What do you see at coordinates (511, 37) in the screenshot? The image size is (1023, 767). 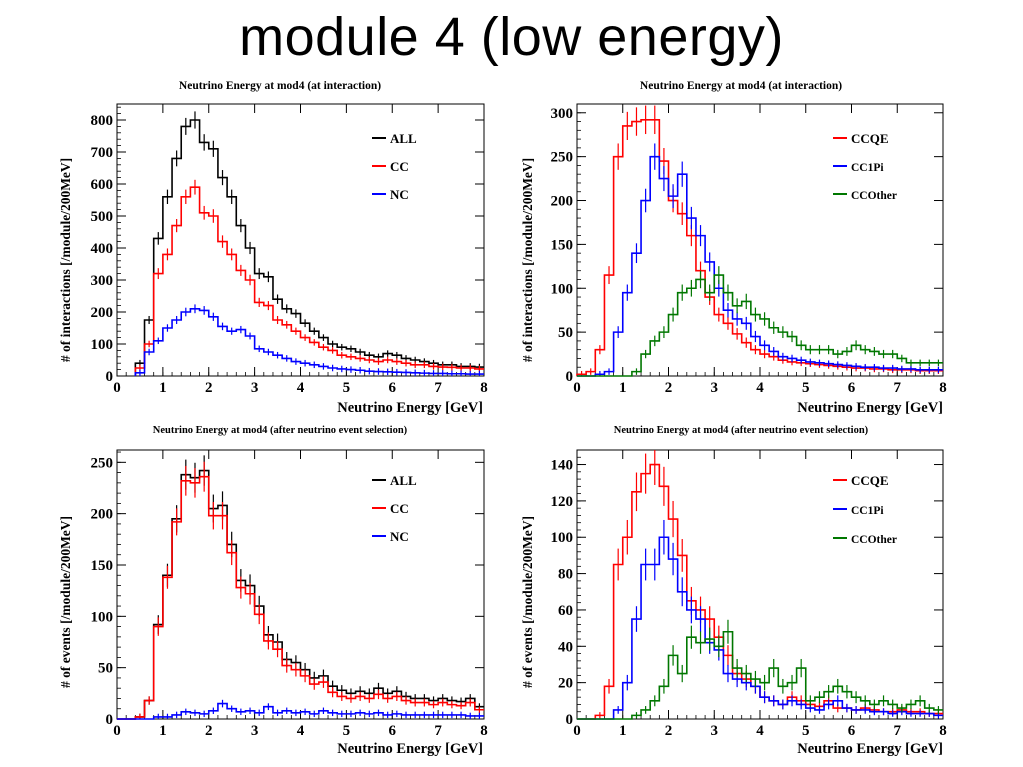 I see `slide-title: module 4 (low energy)` at bounding box center [511, 37].